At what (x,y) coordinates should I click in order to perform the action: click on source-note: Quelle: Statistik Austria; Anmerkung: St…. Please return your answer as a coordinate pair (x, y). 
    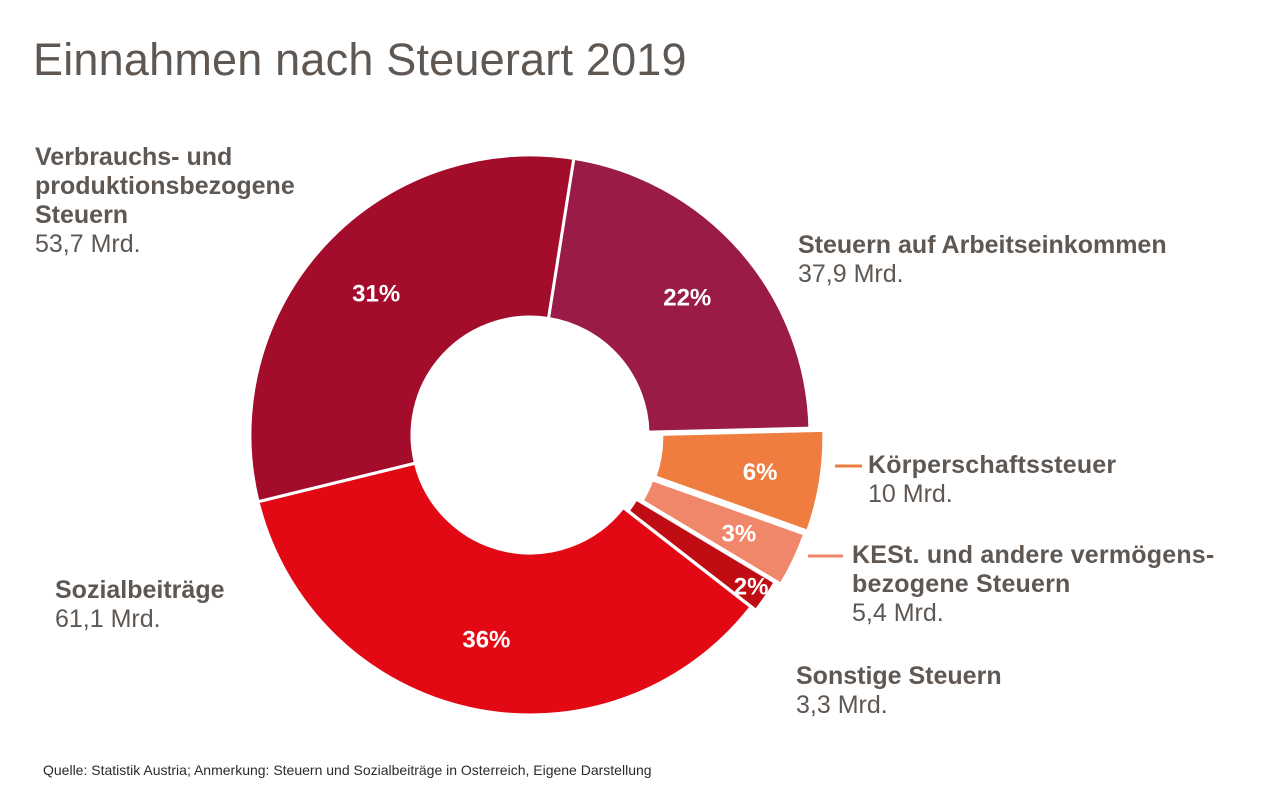
    Looking at the image, I should click on (347, 770).